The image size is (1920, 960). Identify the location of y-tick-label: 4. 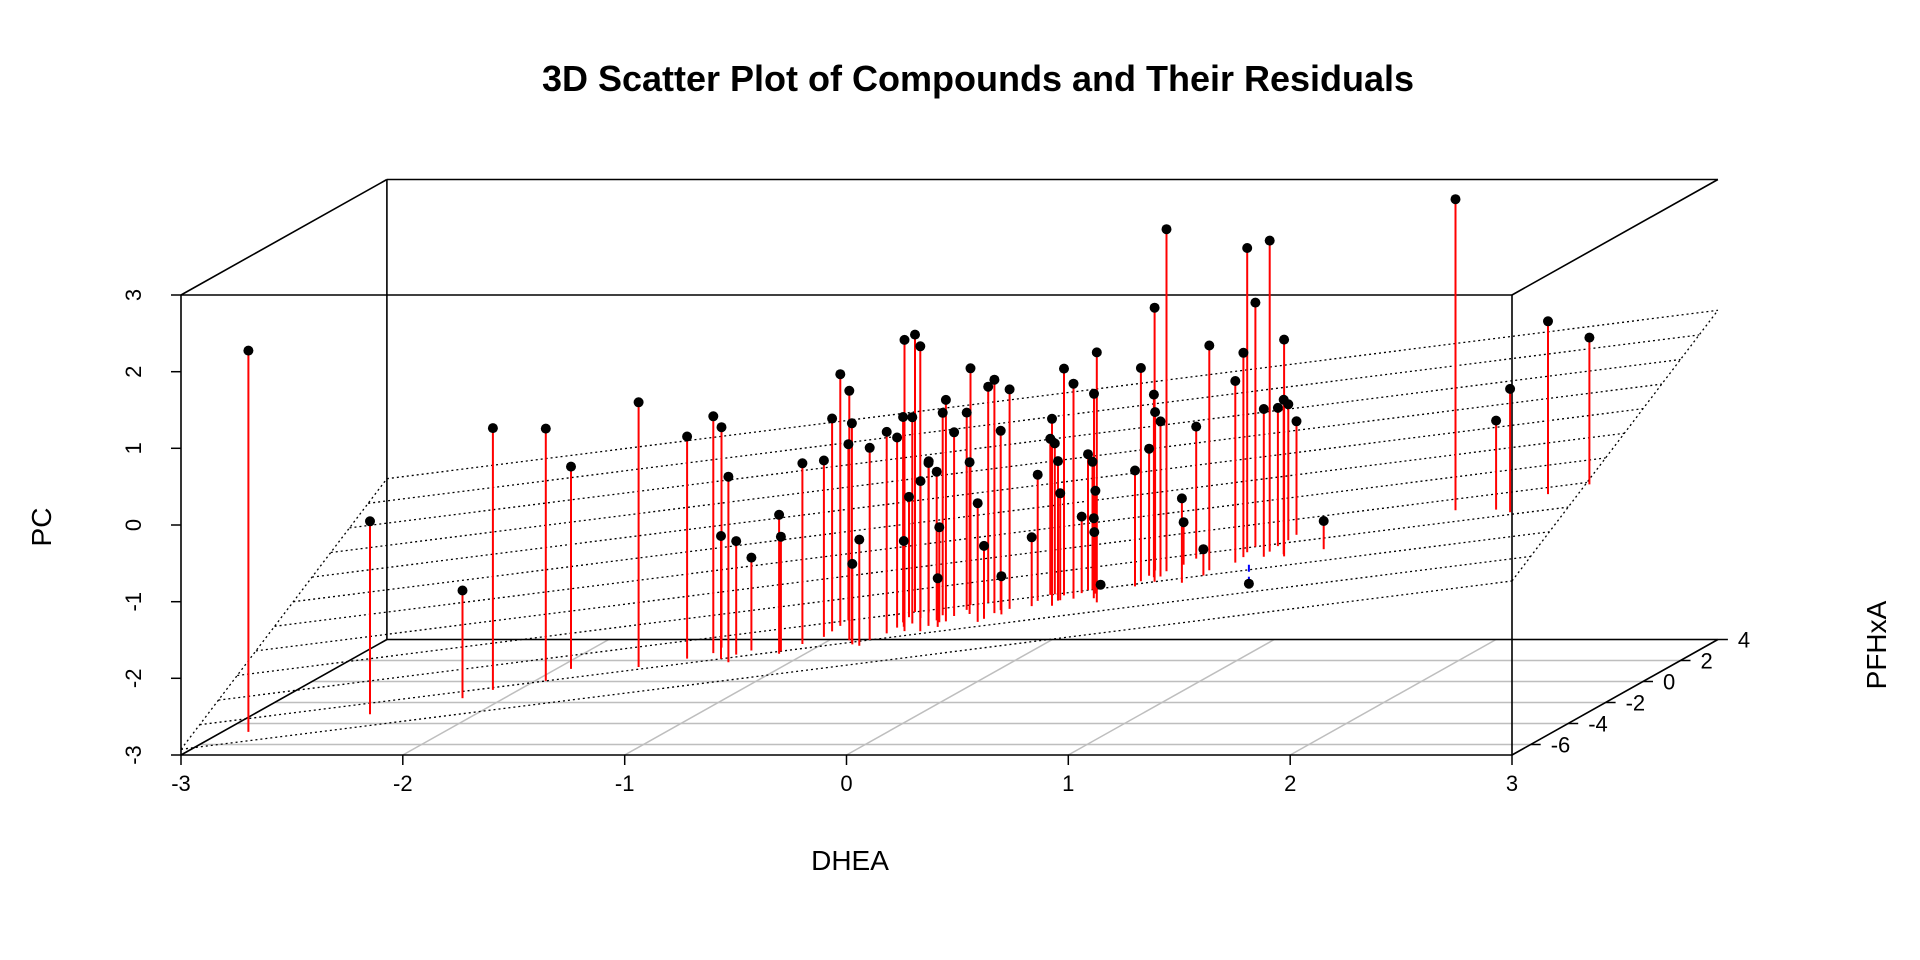
(1744, 640).